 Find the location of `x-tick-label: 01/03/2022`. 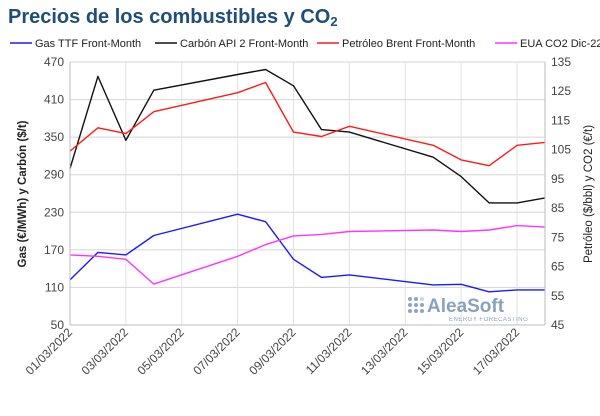

x-tick-label: 01/03/2022 is located at coordinates (49, 351).